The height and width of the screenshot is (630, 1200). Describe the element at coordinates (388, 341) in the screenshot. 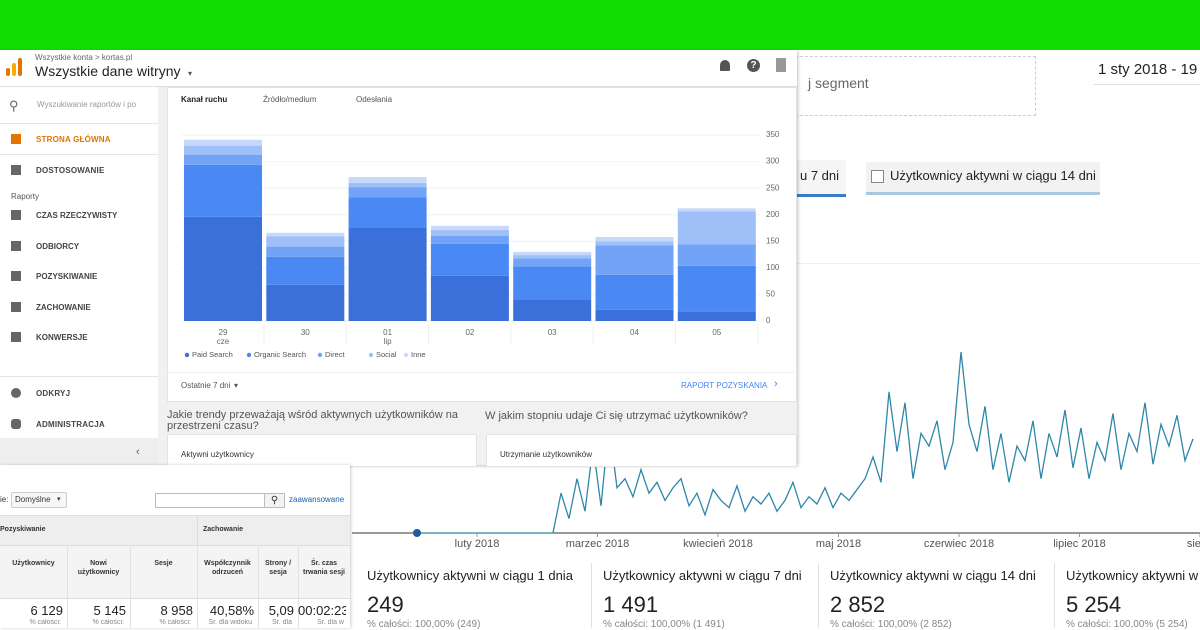

I see `x-month-label: lip` at that location.